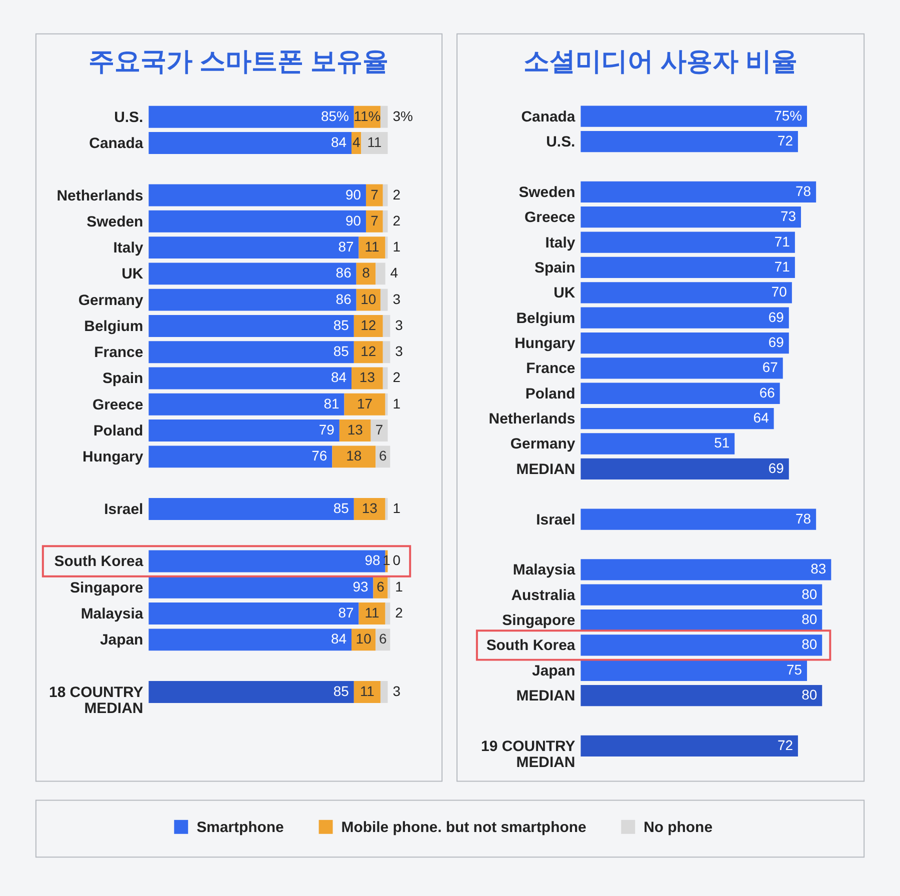 Image resolution: width=900 pixels, height=896 pixels. Describe the element at coordinates (463, 827) in the screenshot. I see `legend-label: Mobile phone. but not smartphone` at that location.